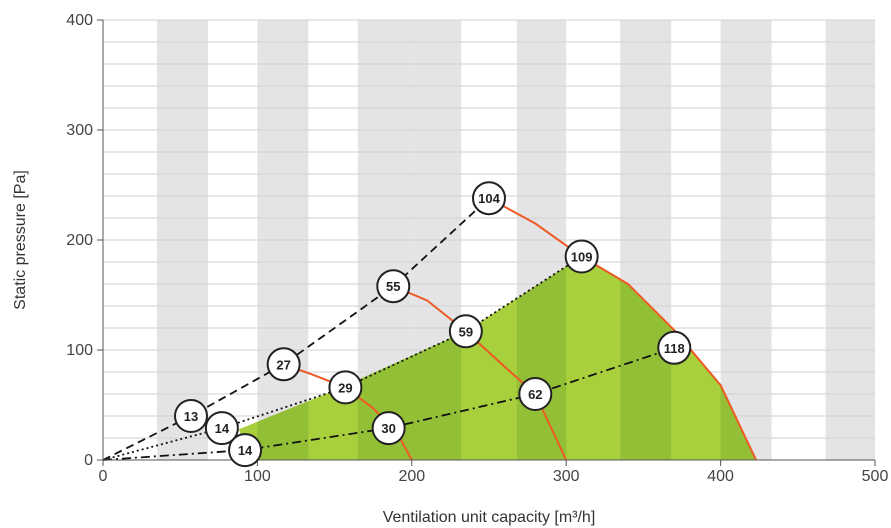 Image resolution: width=891 pixels, height=528 pixels. I want to click on marker: 118, so click(674, 347).